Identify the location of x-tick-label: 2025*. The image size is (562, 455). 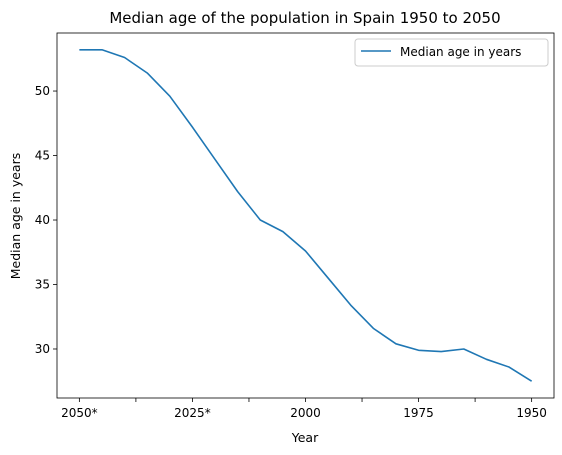
(192, 413).